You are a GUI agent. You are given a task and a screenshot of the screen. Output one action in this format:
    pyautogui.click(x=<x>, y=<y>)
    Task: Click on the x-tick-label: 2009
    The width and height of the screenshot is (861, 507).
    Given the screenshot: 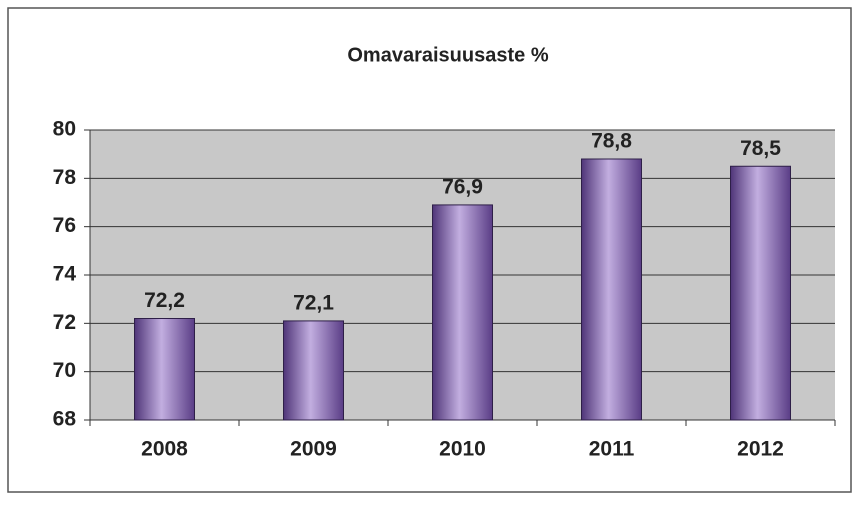 What is the action you would take?
    pyautogui.click(x=313, y=449)
    